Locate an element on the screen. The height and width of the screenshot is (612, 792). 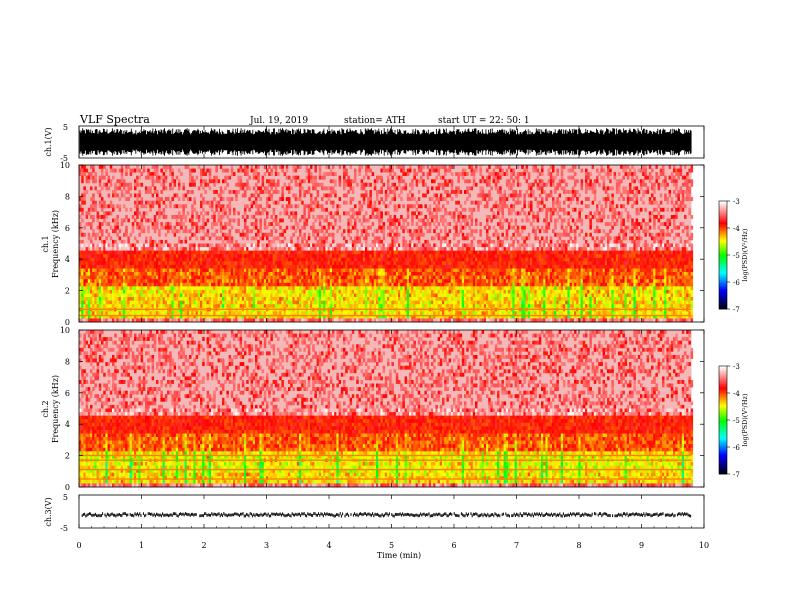
xtick-label: 1 is located at coordinates (141, 545).